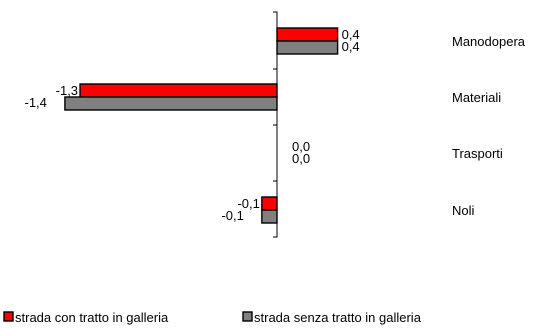 The width and height of the screenshot is (548, 328). What do you see at coordinates (489, 41) in the screenshot?
I see `category-label: Manodopera` at bounding box center [489, 41].